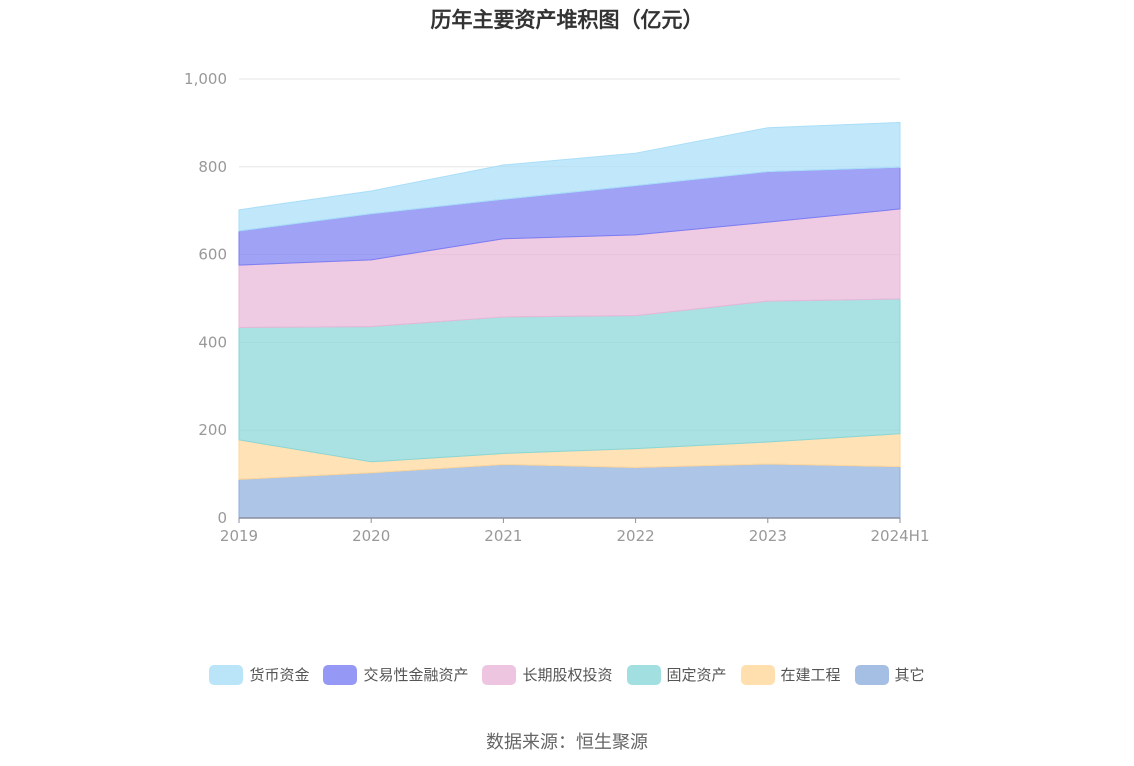 The width and height of the screenshot is (1134, 766). I want to click on area-货币资金, so click(569, 176).